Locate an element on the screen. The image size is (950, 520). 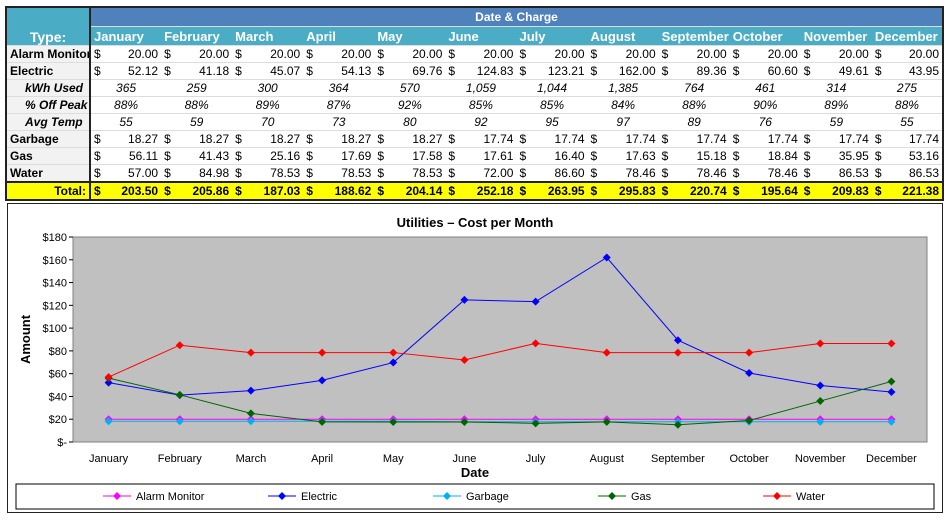
y-tick-label: $20 is located at coordinates (58, 420).